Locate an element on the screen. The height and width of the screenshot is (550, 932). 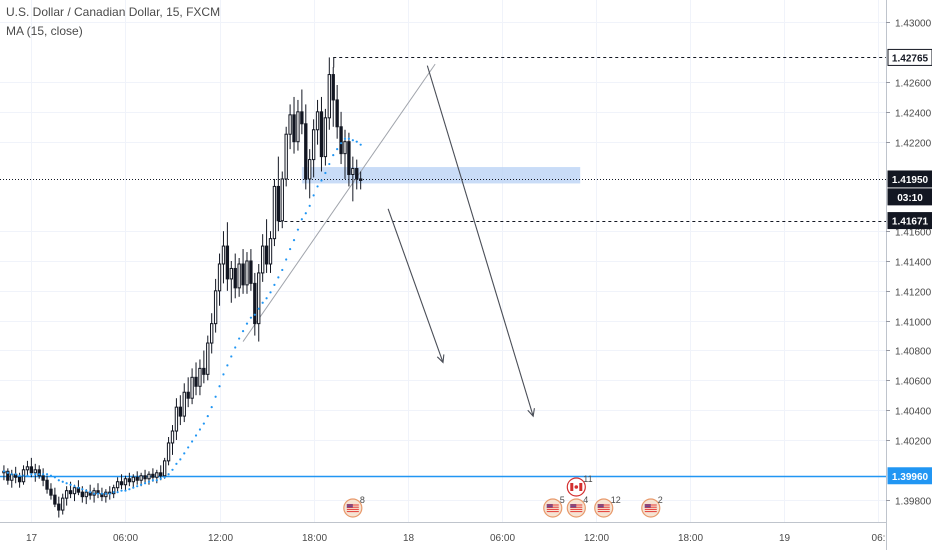
us-event-icon: 2 is located at coordinates (652, 506).